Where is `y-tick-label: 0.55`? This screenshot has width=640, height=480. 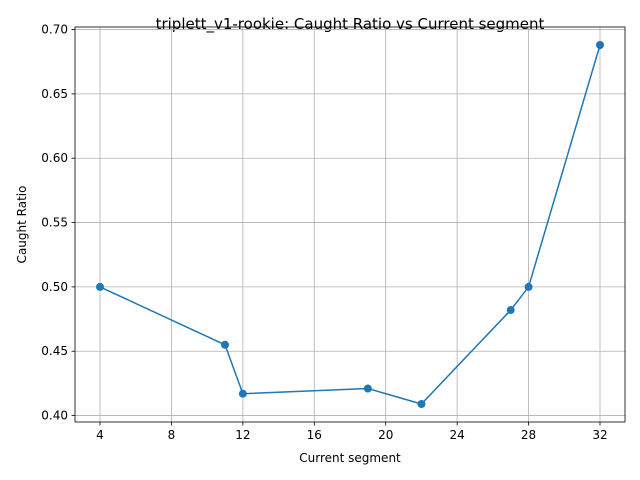
y-tick-label: 0.55 is located at coordinates (54, 223).